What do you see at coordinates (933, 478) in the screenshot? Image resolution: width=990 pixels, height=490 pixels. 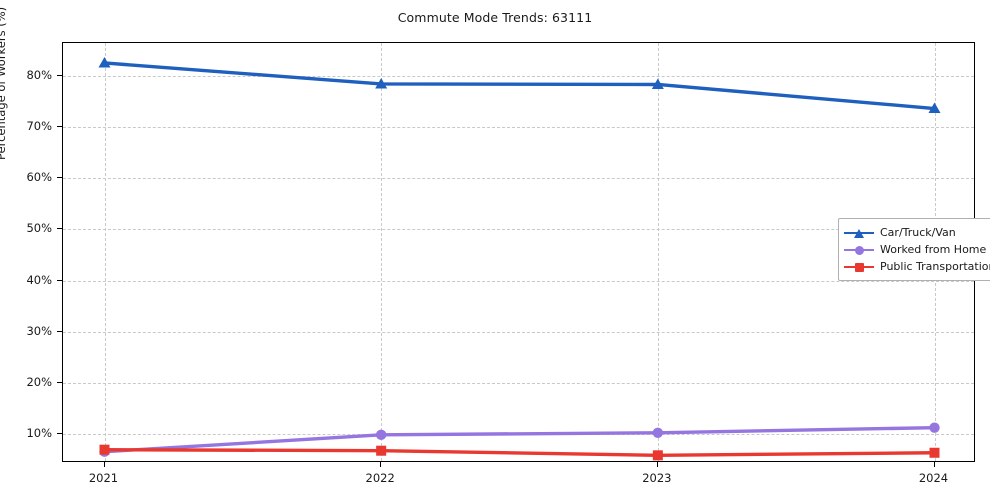 I see `x-axis-tick-label: 2024` at bounding box center [933, 478].